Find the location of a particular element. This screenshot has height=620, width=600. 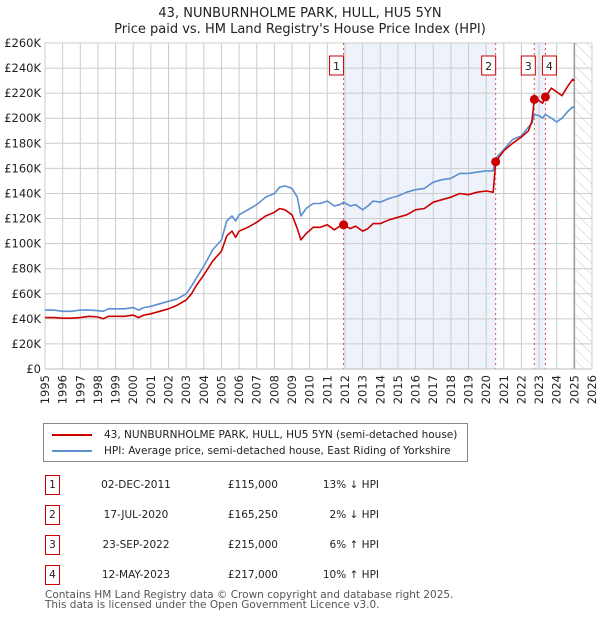

x-tick-label: 2008 is located at coordinates (274, 389).